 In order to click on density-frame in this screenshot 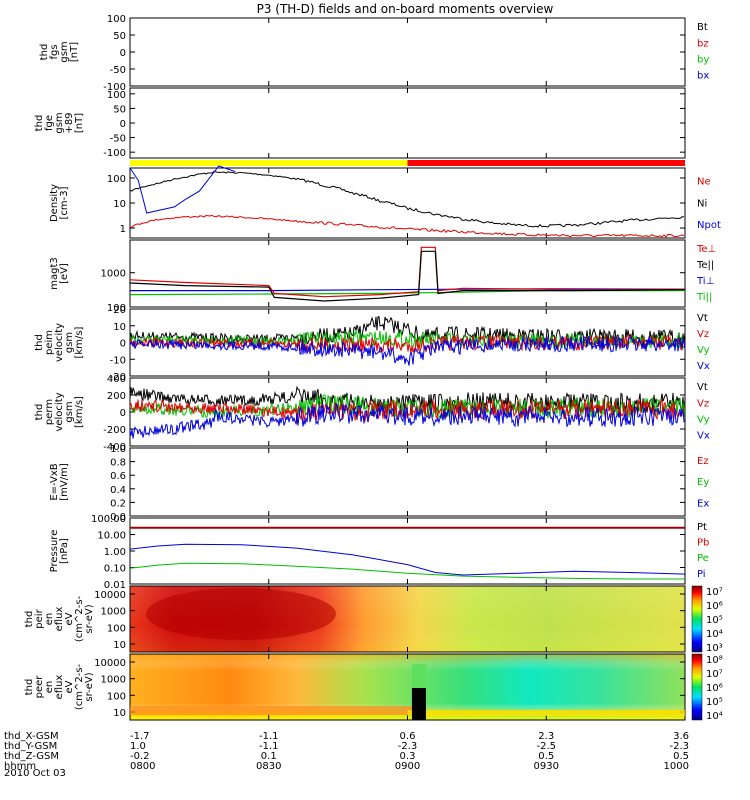, I will do `click(407, 203)`.